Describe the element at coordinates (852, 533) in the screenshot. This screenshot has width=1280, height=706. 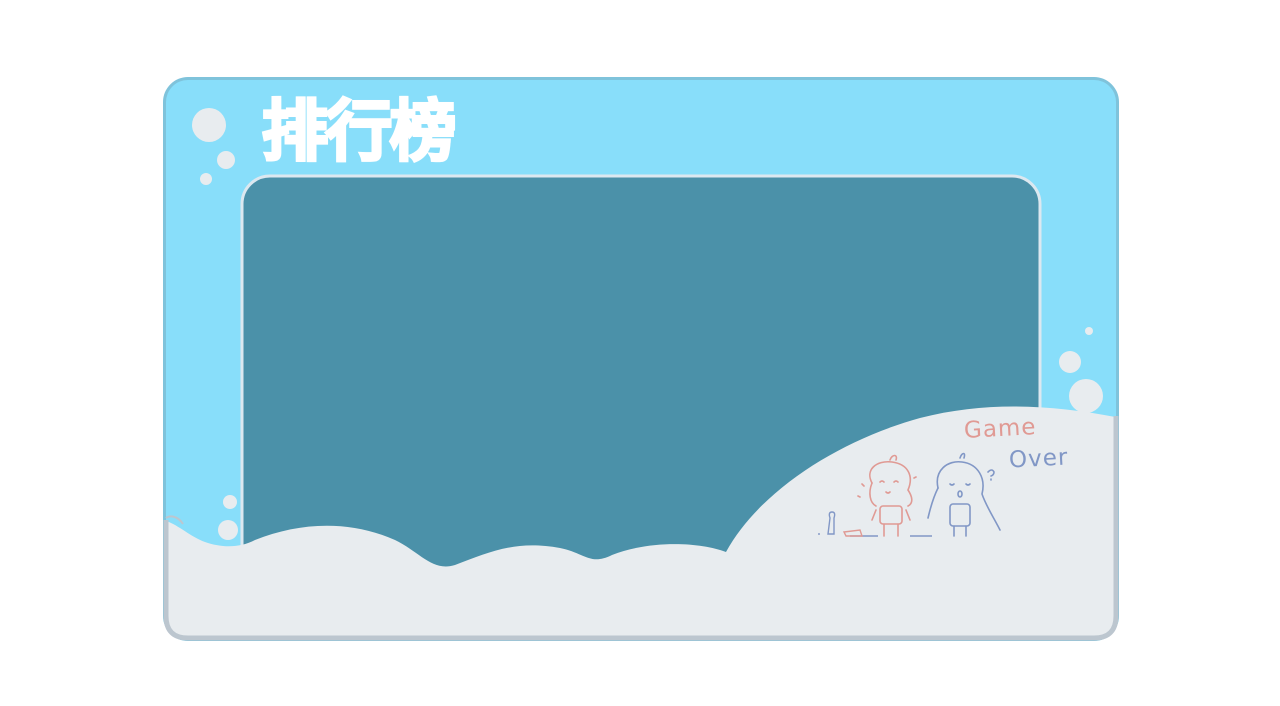
I see `sketch-item` at that location.